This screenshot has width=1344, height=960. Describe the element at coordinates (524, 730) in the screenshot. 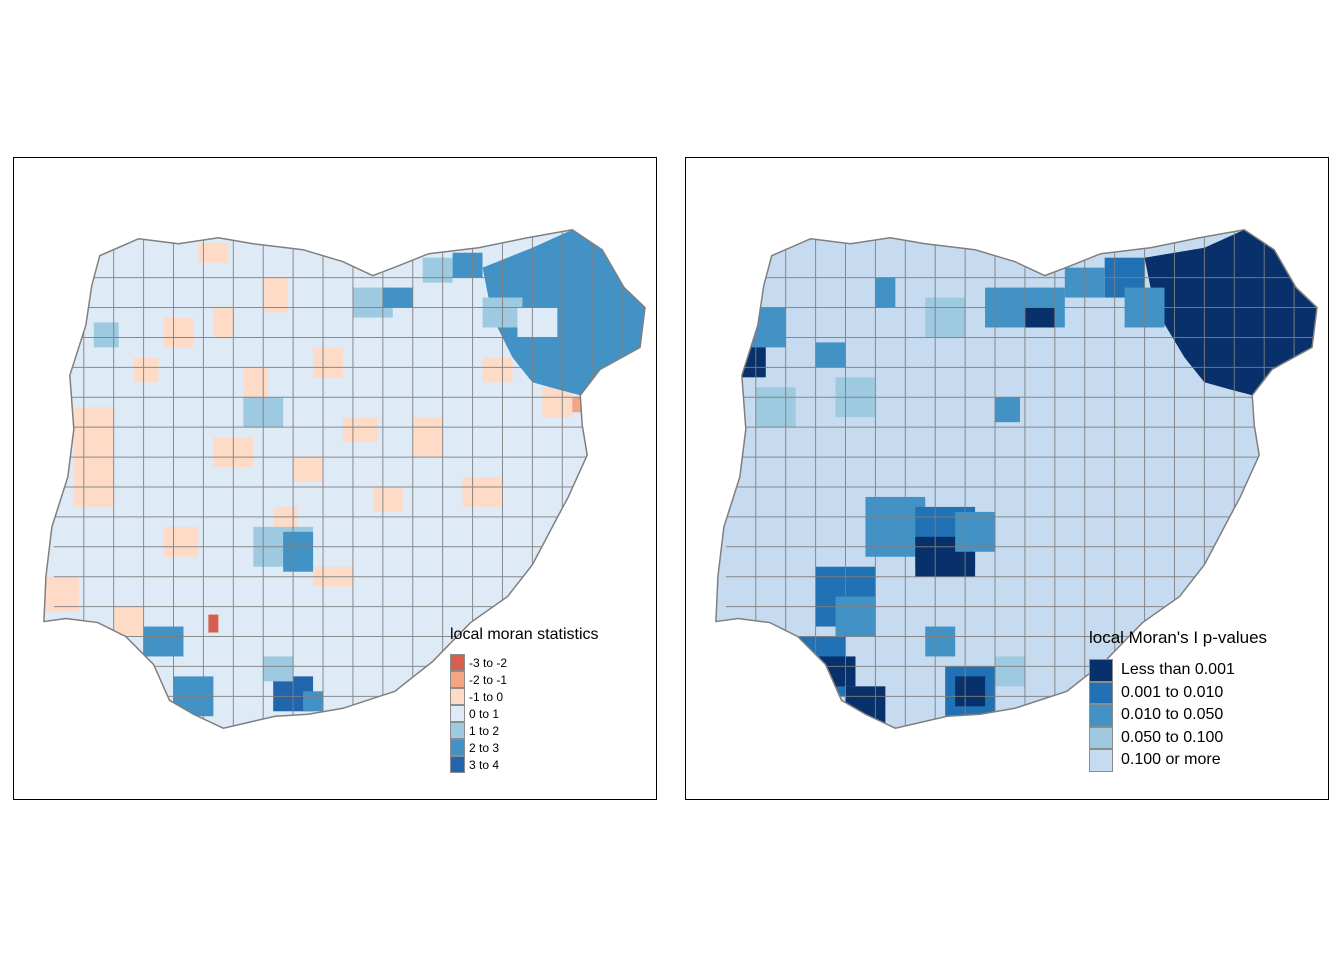

I see `legend-item: 1 to 2` at that location.